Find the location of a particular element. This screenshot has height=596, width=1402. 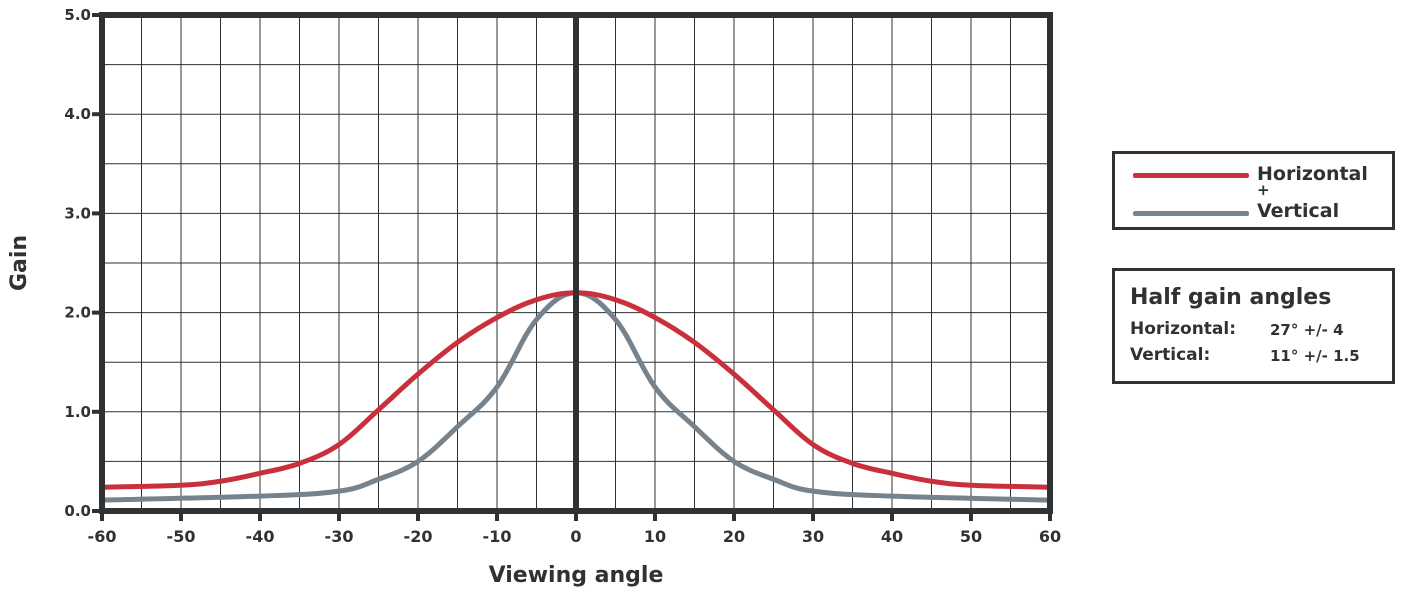

x-tick-labels: -60 -50 -40 -30 -20 -10 0 10 20 30 40 50 60 is located at coordinates (575, 536).